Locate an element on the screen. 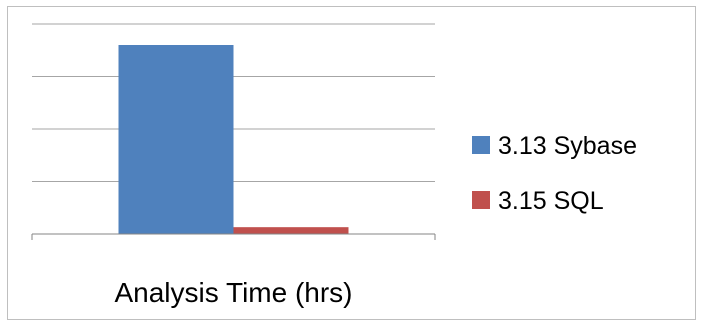 Image resolution: width=702 pixels, height=326 pixels. bar-3-15-sql is located at coordinates (291, 230).